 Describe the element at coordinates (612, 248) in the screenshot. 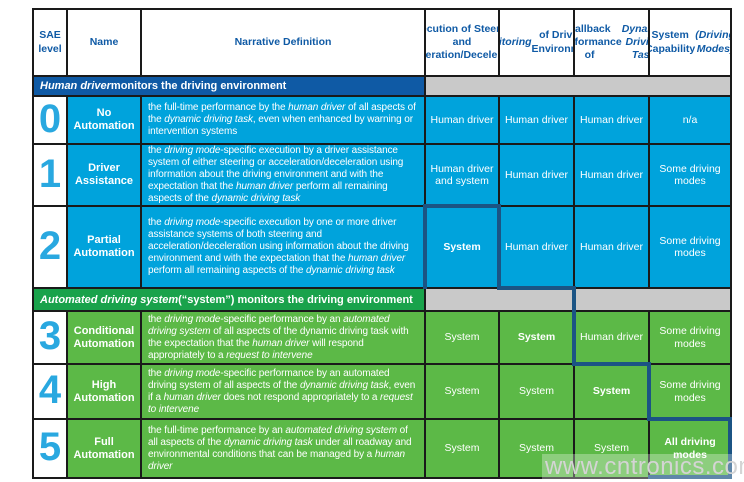

I see `cell-2-fallback: Human driver` at that location.